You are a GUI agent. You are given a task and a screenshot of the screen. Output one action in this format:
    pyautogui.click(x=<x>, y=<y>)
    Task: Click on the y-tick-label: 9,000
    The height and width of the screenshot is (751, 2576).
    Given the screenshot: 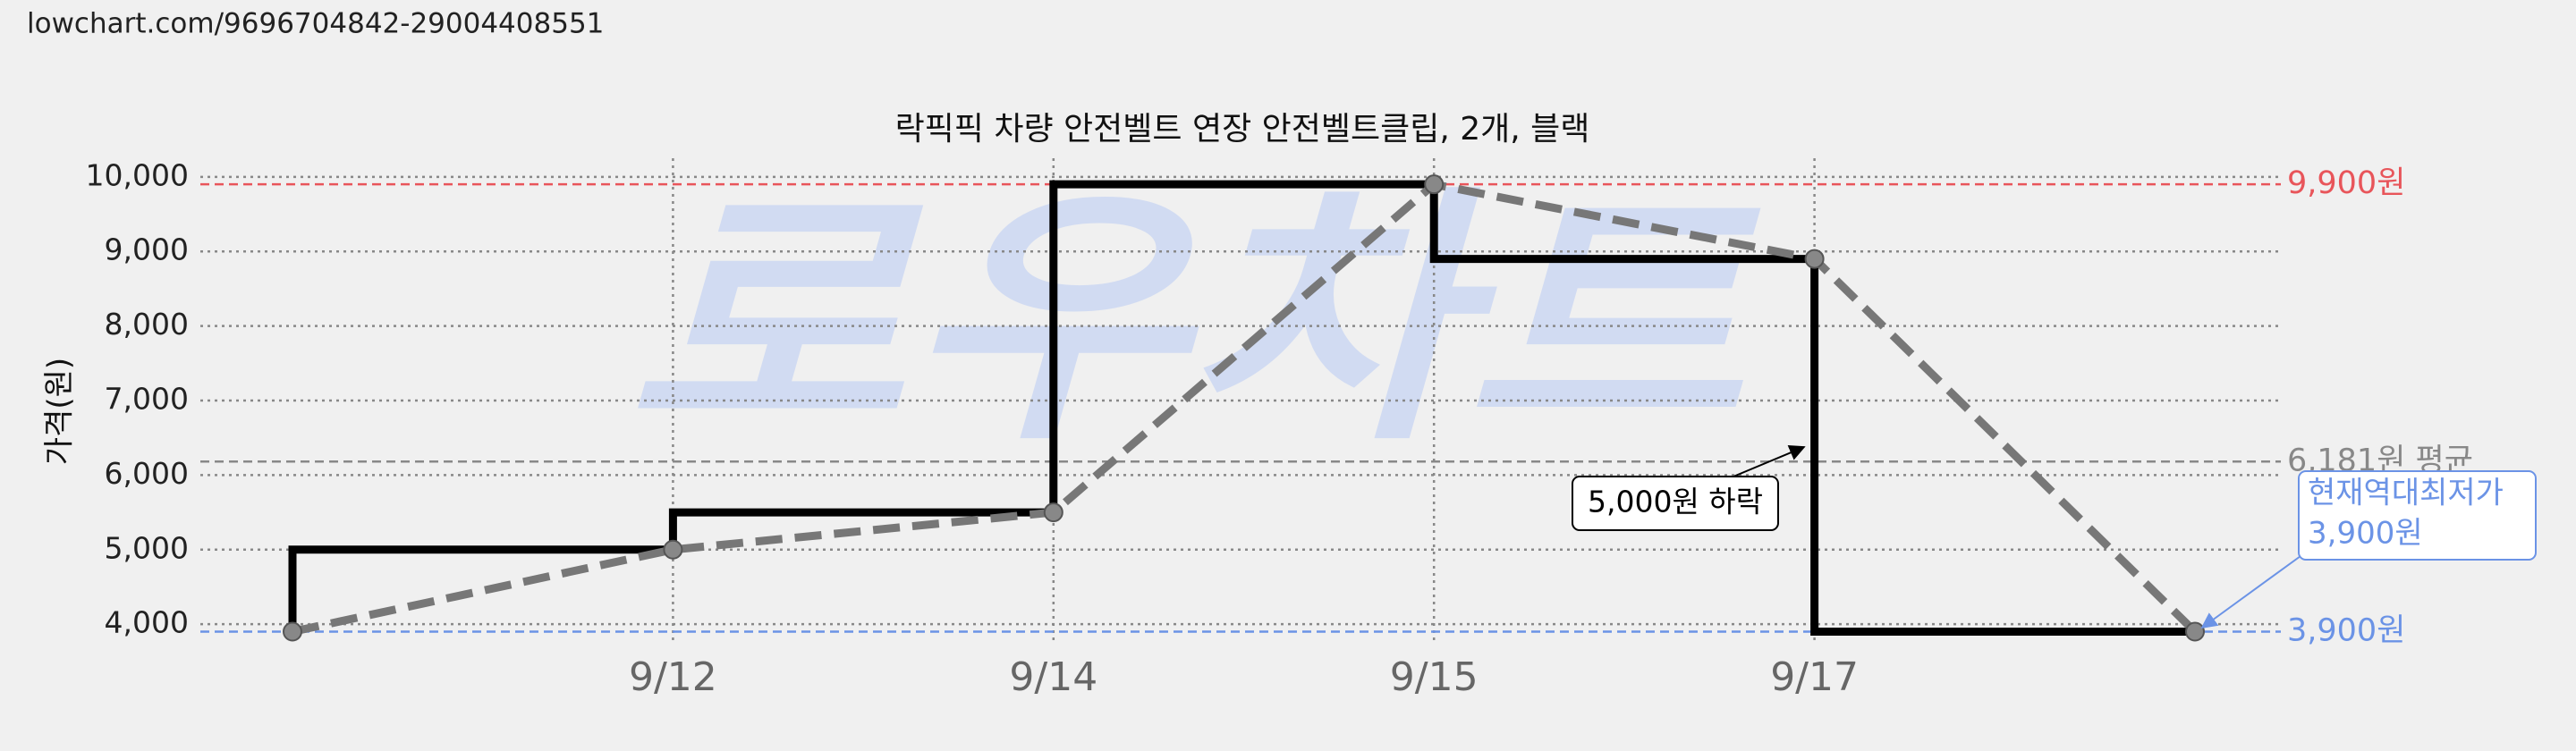 What is the action you would take?
    pyautogui.click(x=147, y=249)
    